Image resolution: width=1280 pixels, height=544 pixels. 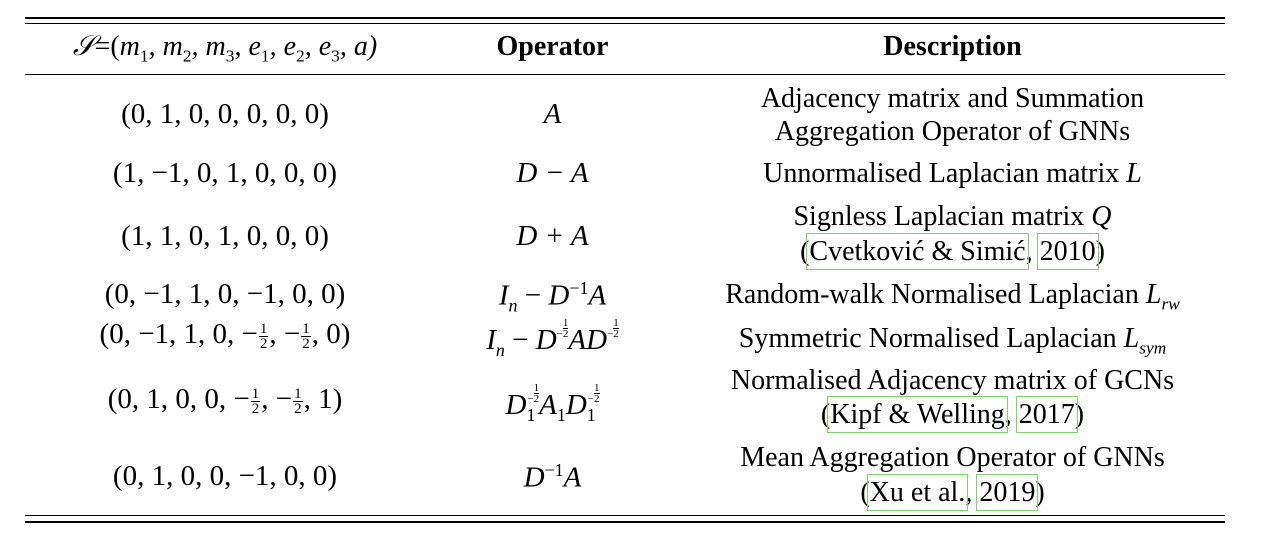 What do you see at coordinates (1007, 492) in the screenshot?
I see `citation-link-2019: 2019` at bounding box center [1007, 492].